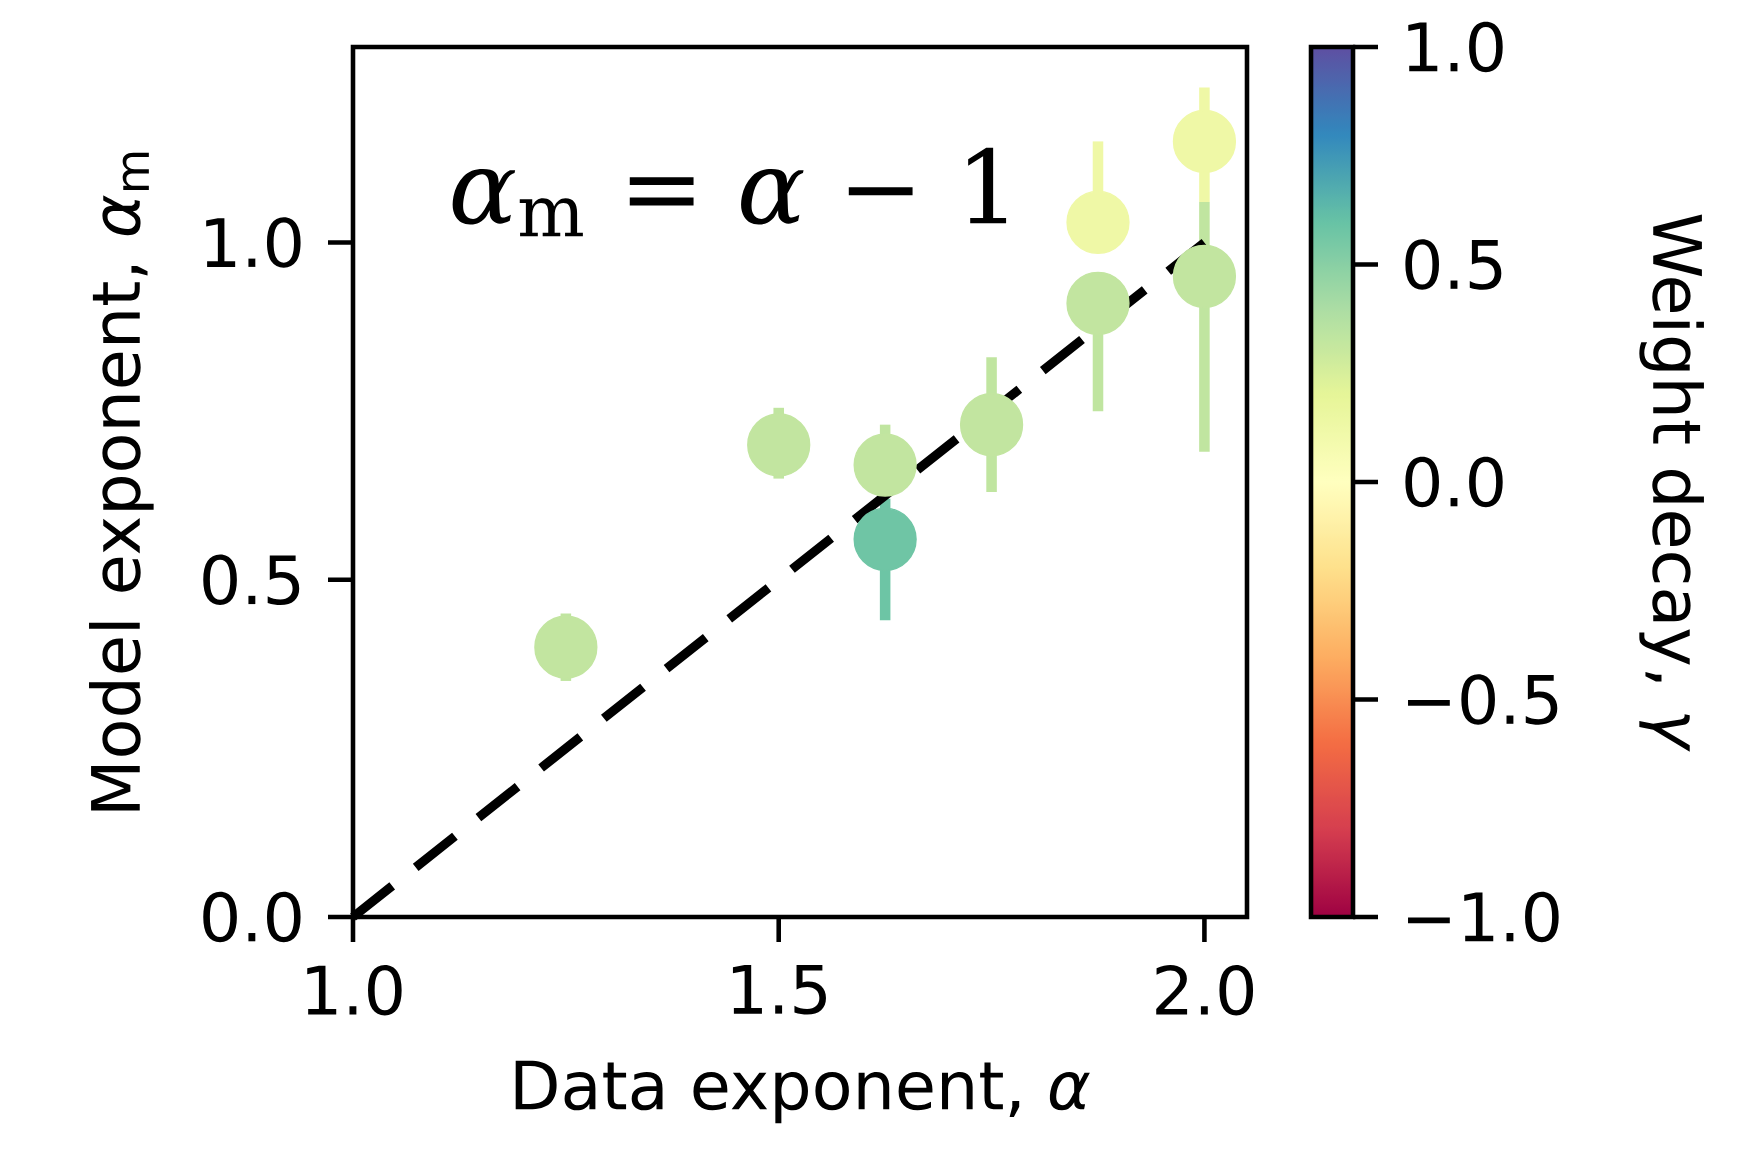 The image size is (1742, 1157). Describe the element at coordinates (253, 242) in the screenshot. I see `y-tick-label: 1.0` at that location.